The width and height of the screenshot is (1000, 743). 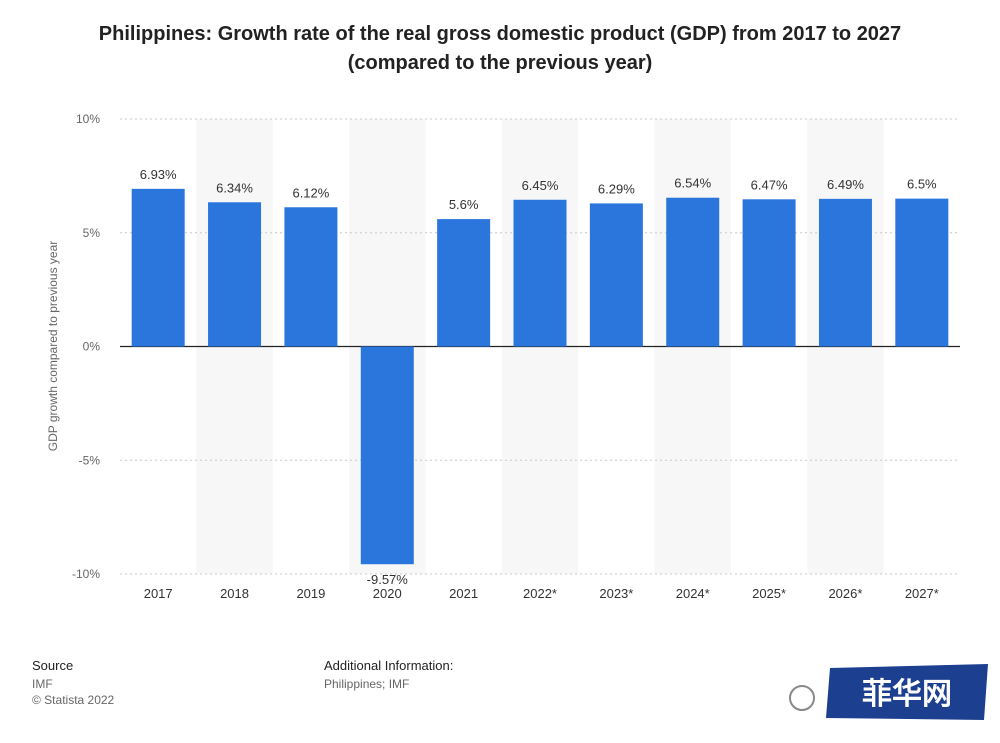 What do you see at coordinates (387, 593) in the screenshot?
I see `x-tick-label-3: 2020` at bounding box center [387, 593].